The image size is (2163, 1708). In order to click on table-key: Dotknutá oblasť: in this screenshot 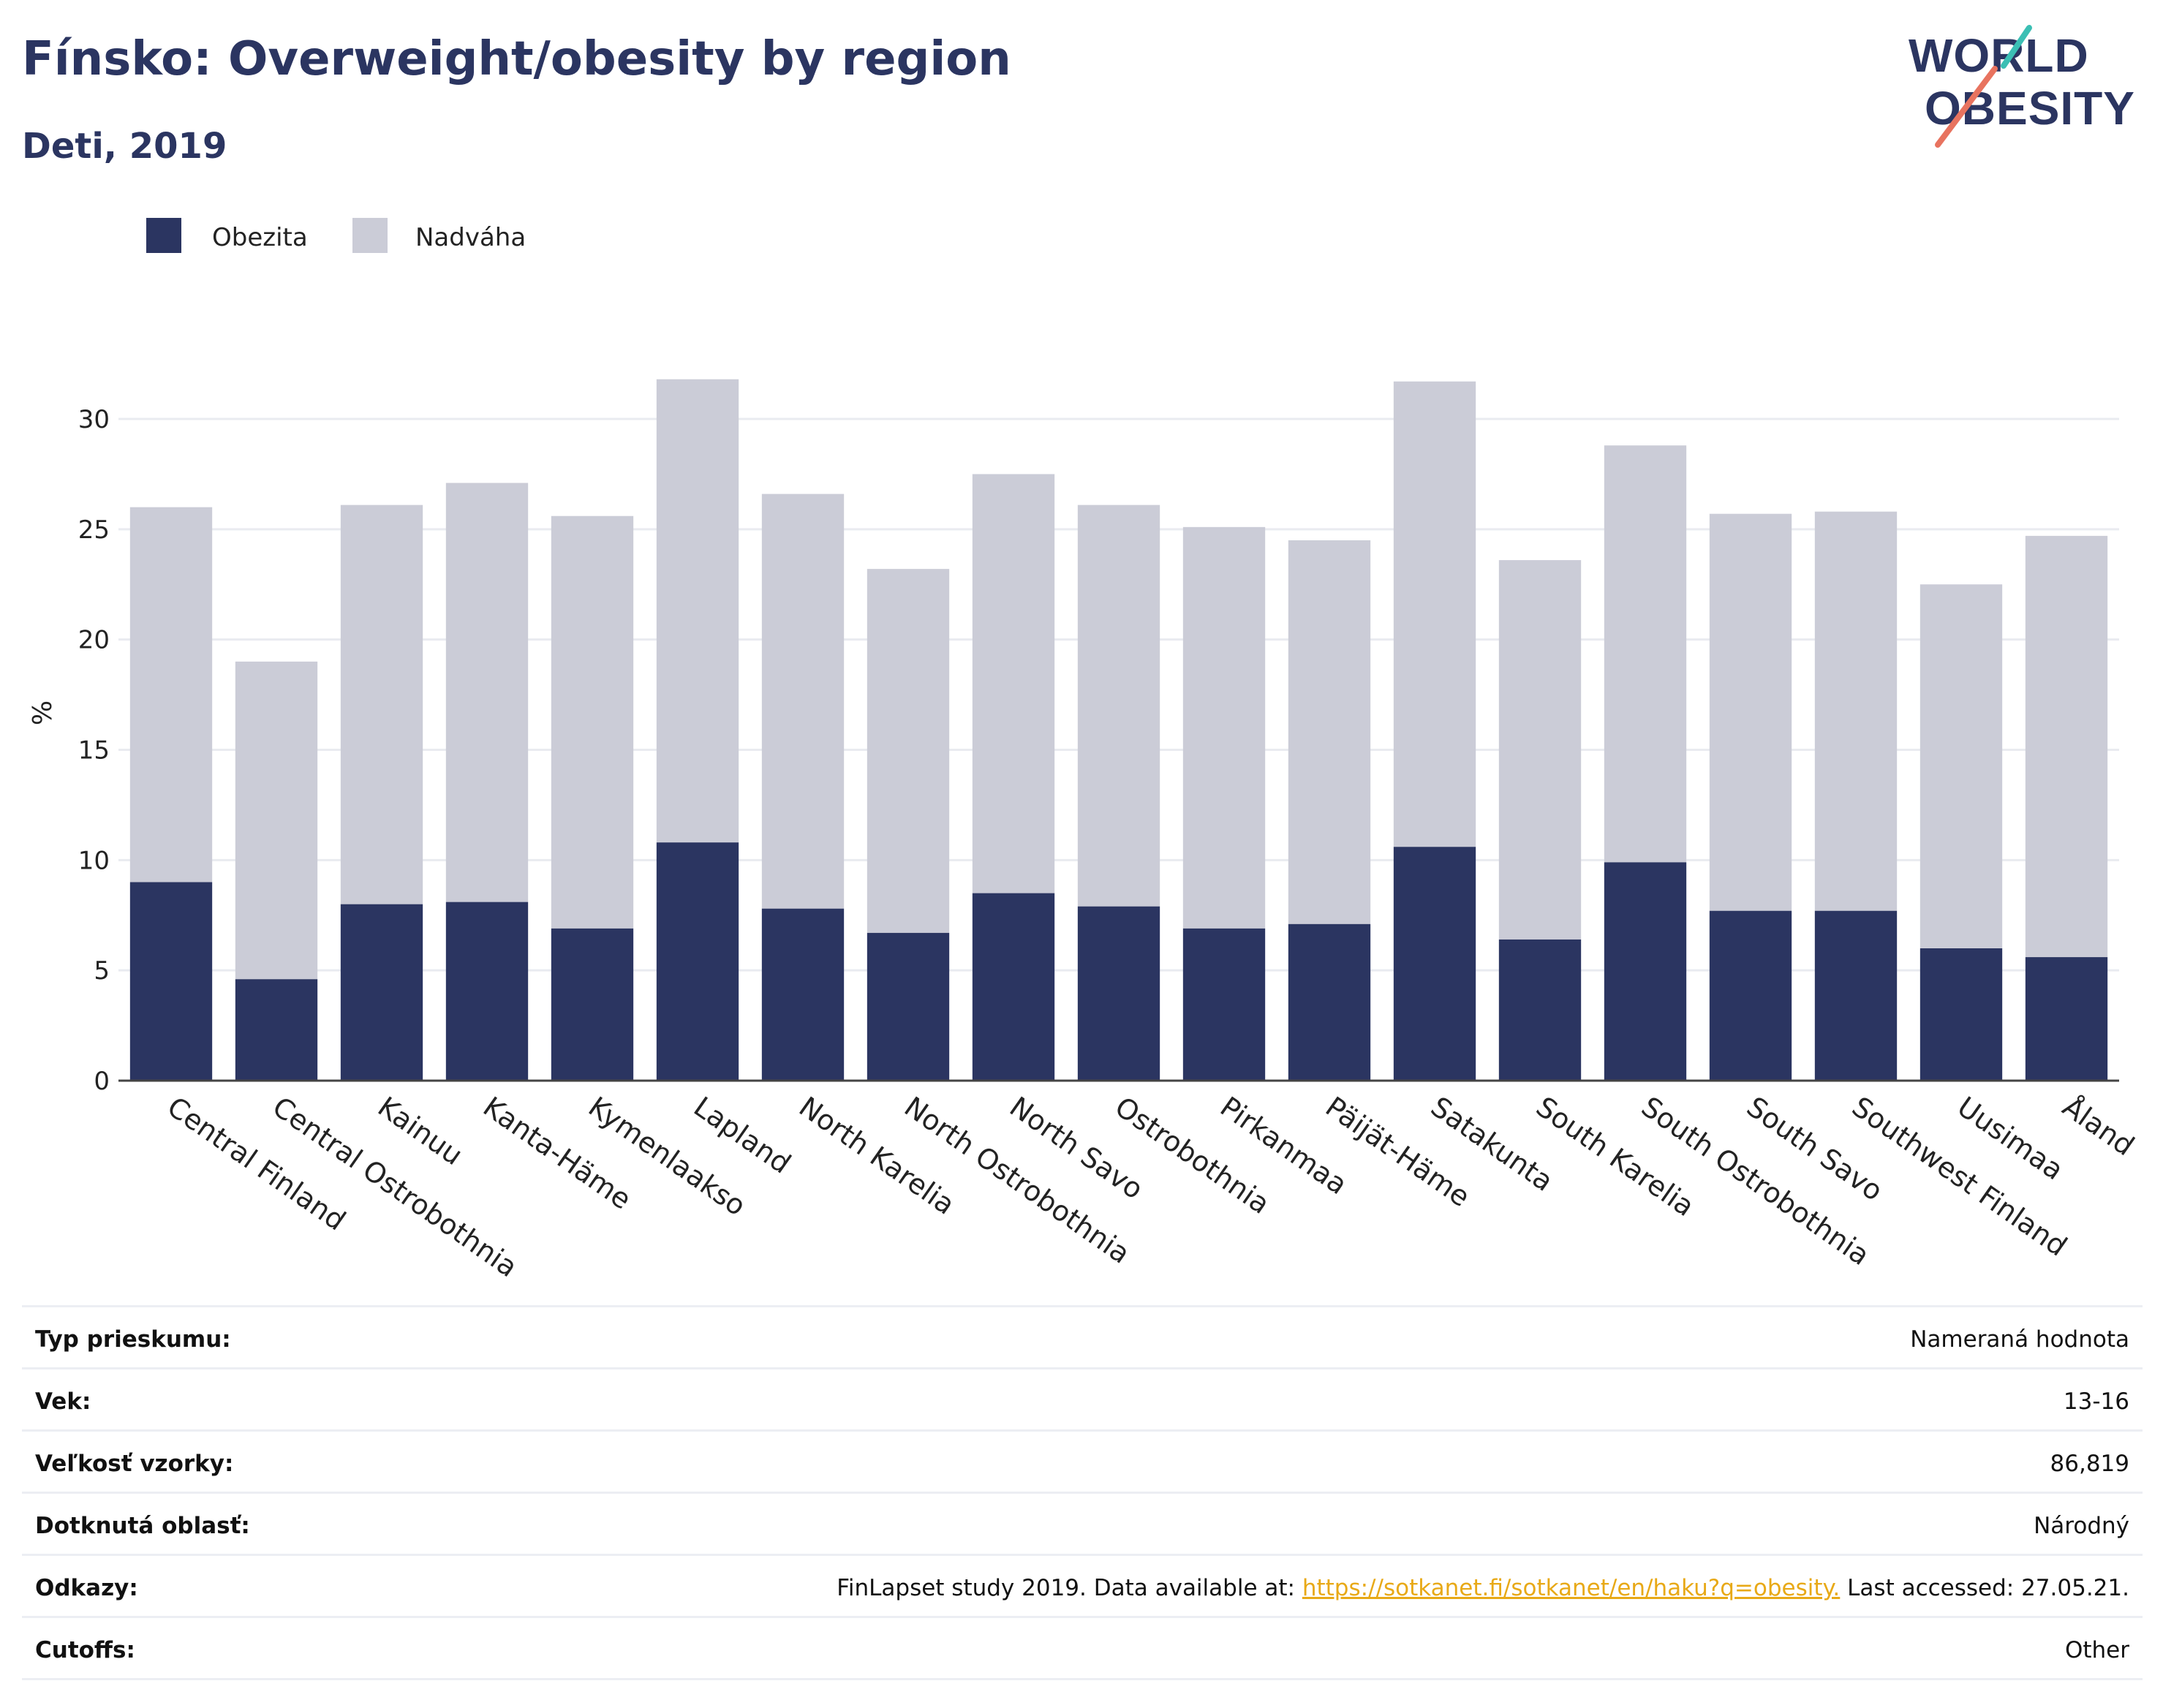, I will do `click(142, 1526)`.